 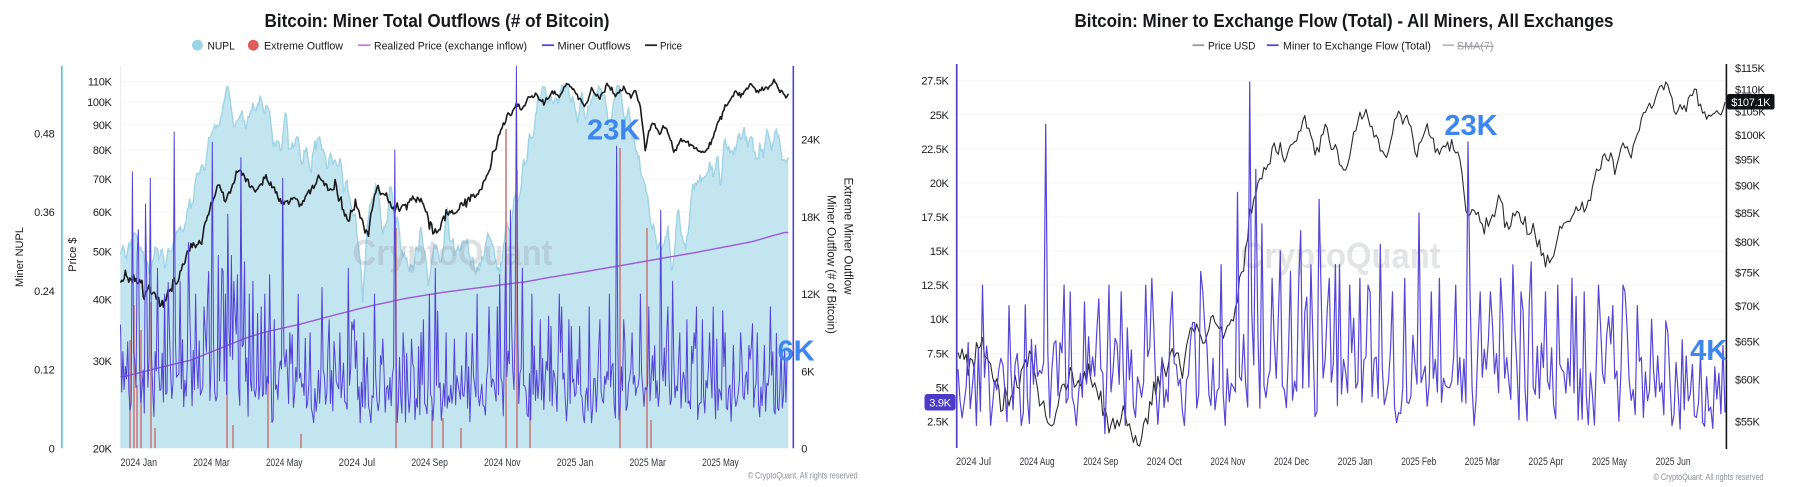 I want to click on svg-text: 2024 Mar, so click(x=211, y=463).